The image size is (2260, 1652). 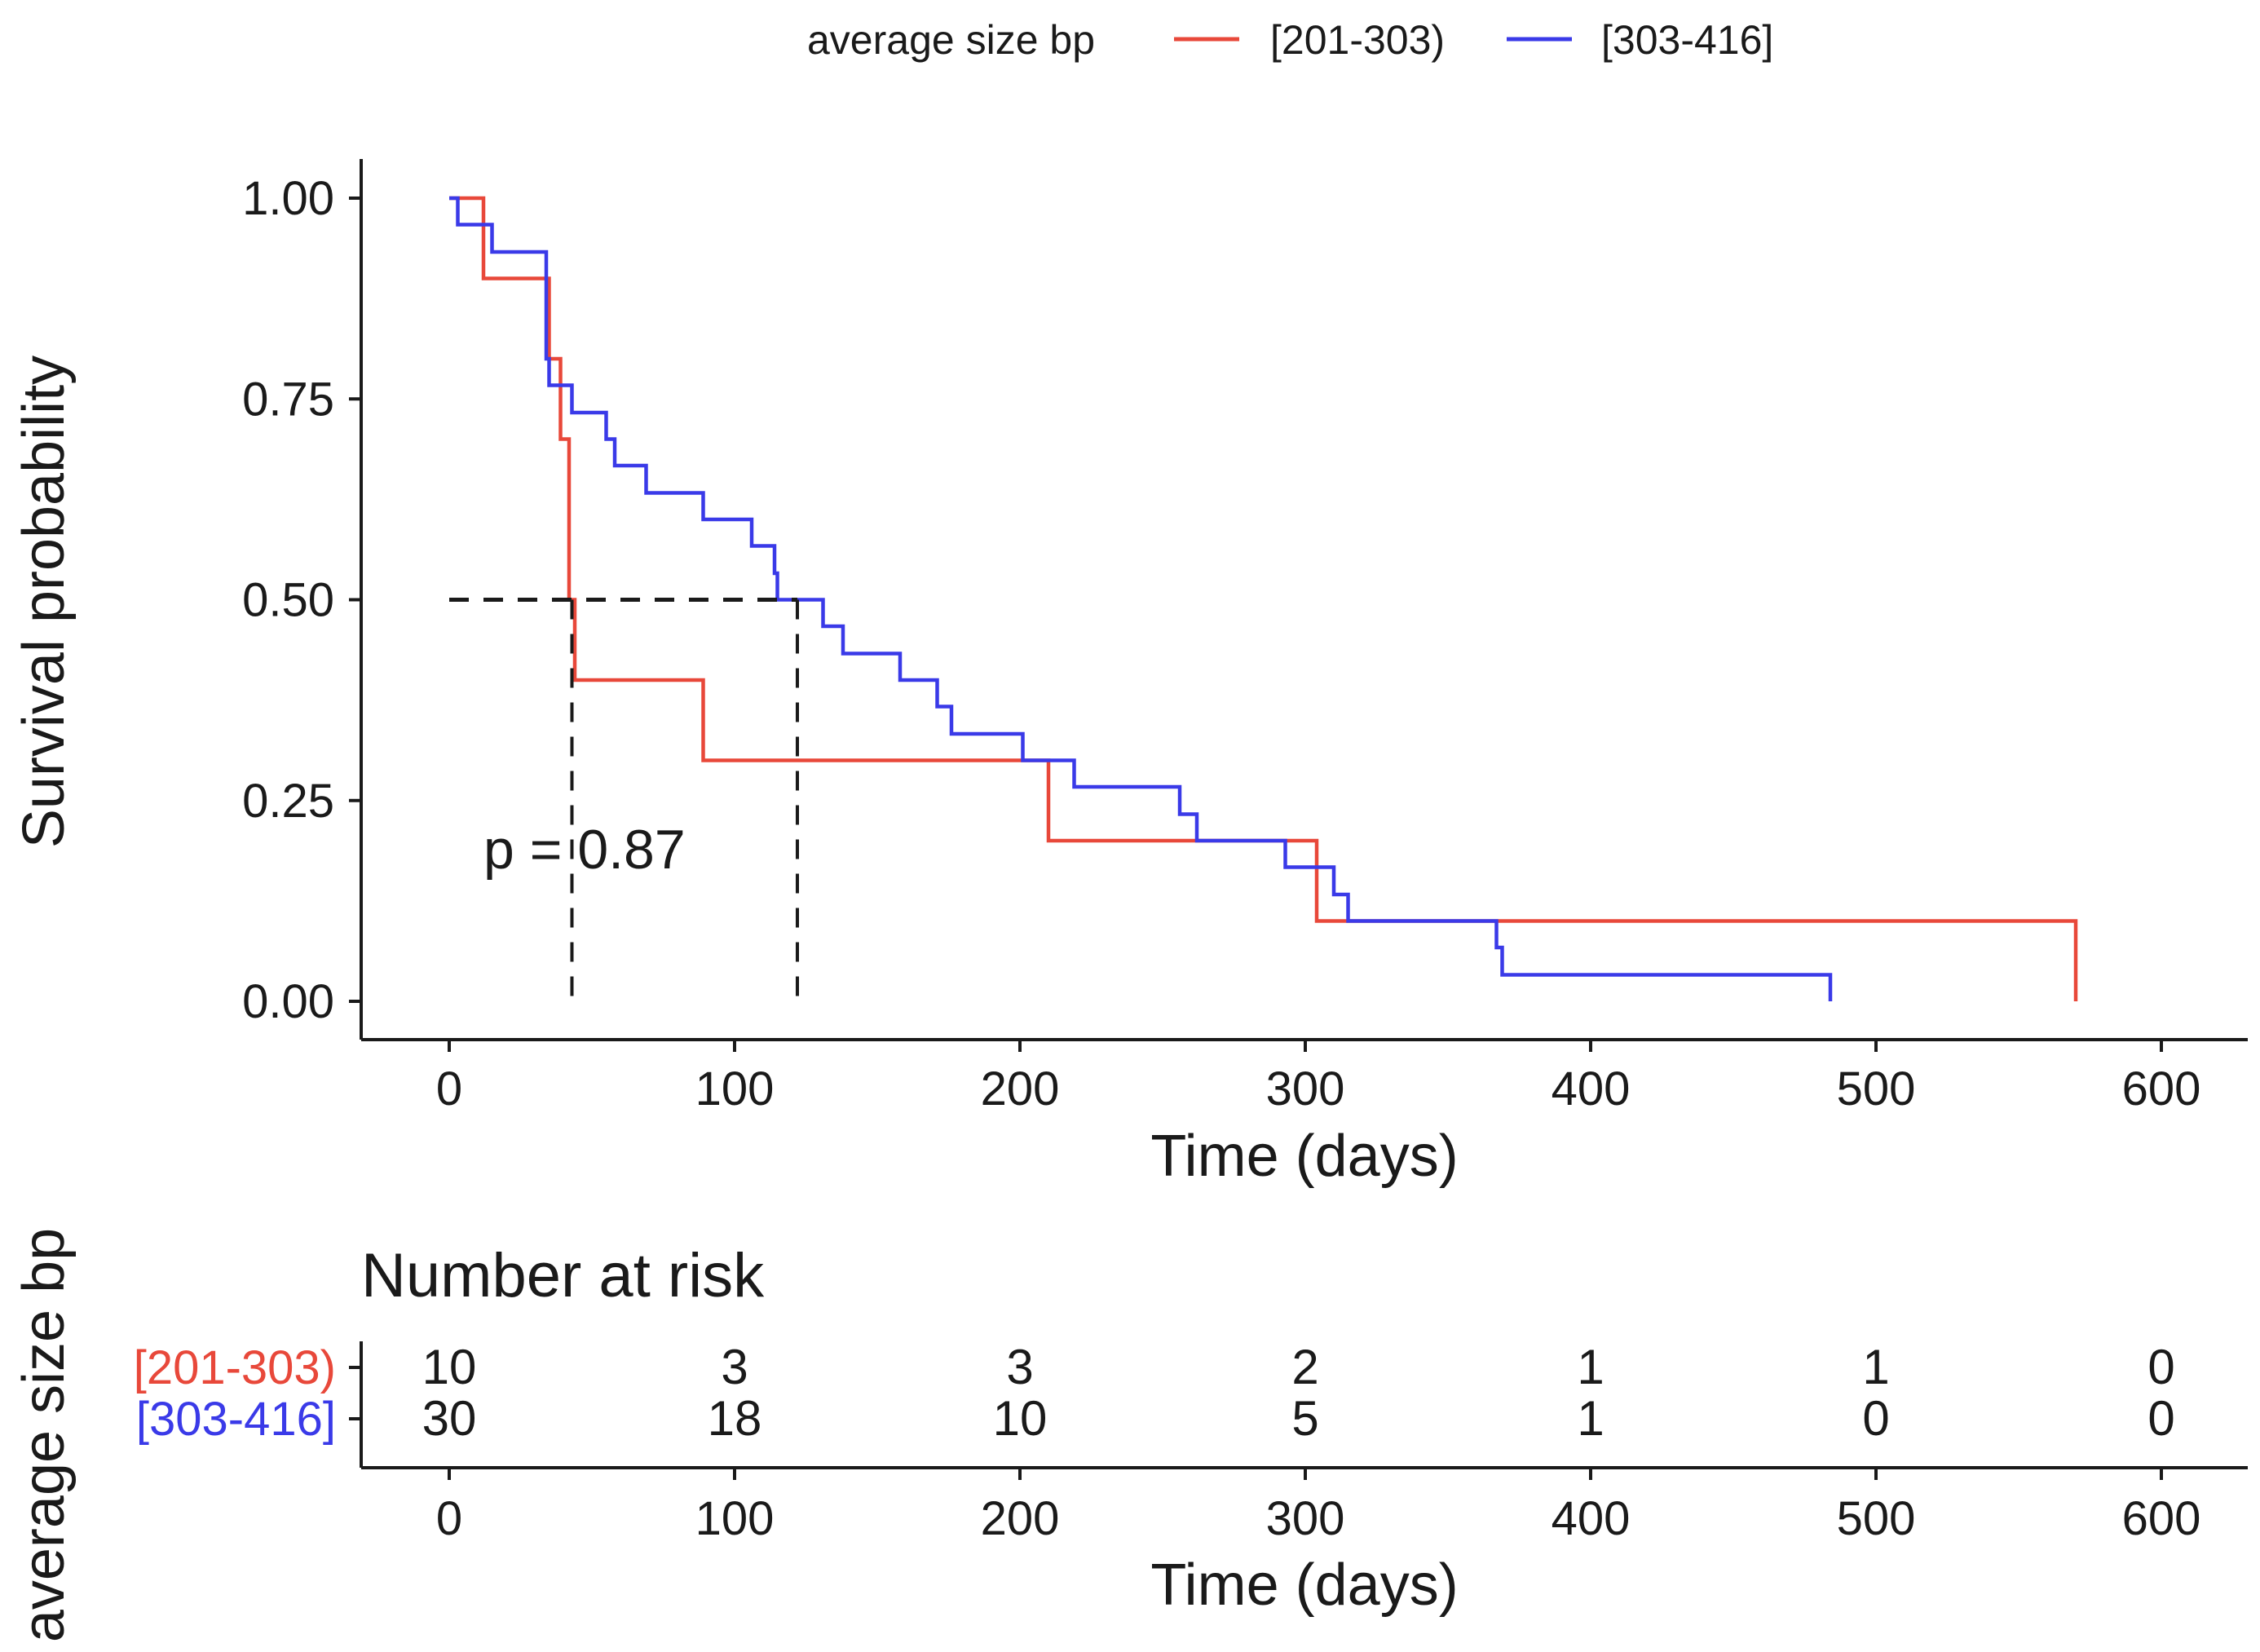 I want to click on legend: average size bp [201-303) [303-416], so click(x=1290, y=40).